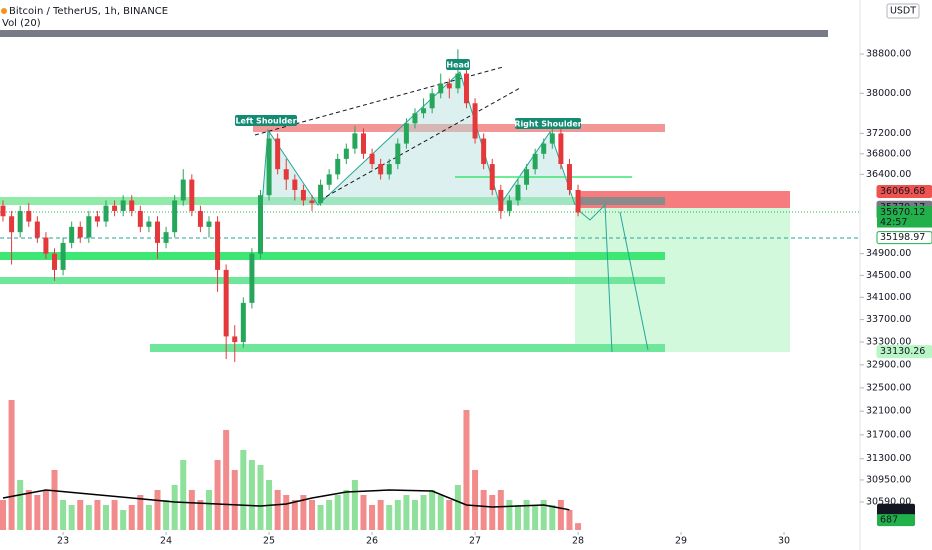  Describe the element at coordinates (888, 275) in the screenshot. I see `y-tick-label: 34500.00` at that location.